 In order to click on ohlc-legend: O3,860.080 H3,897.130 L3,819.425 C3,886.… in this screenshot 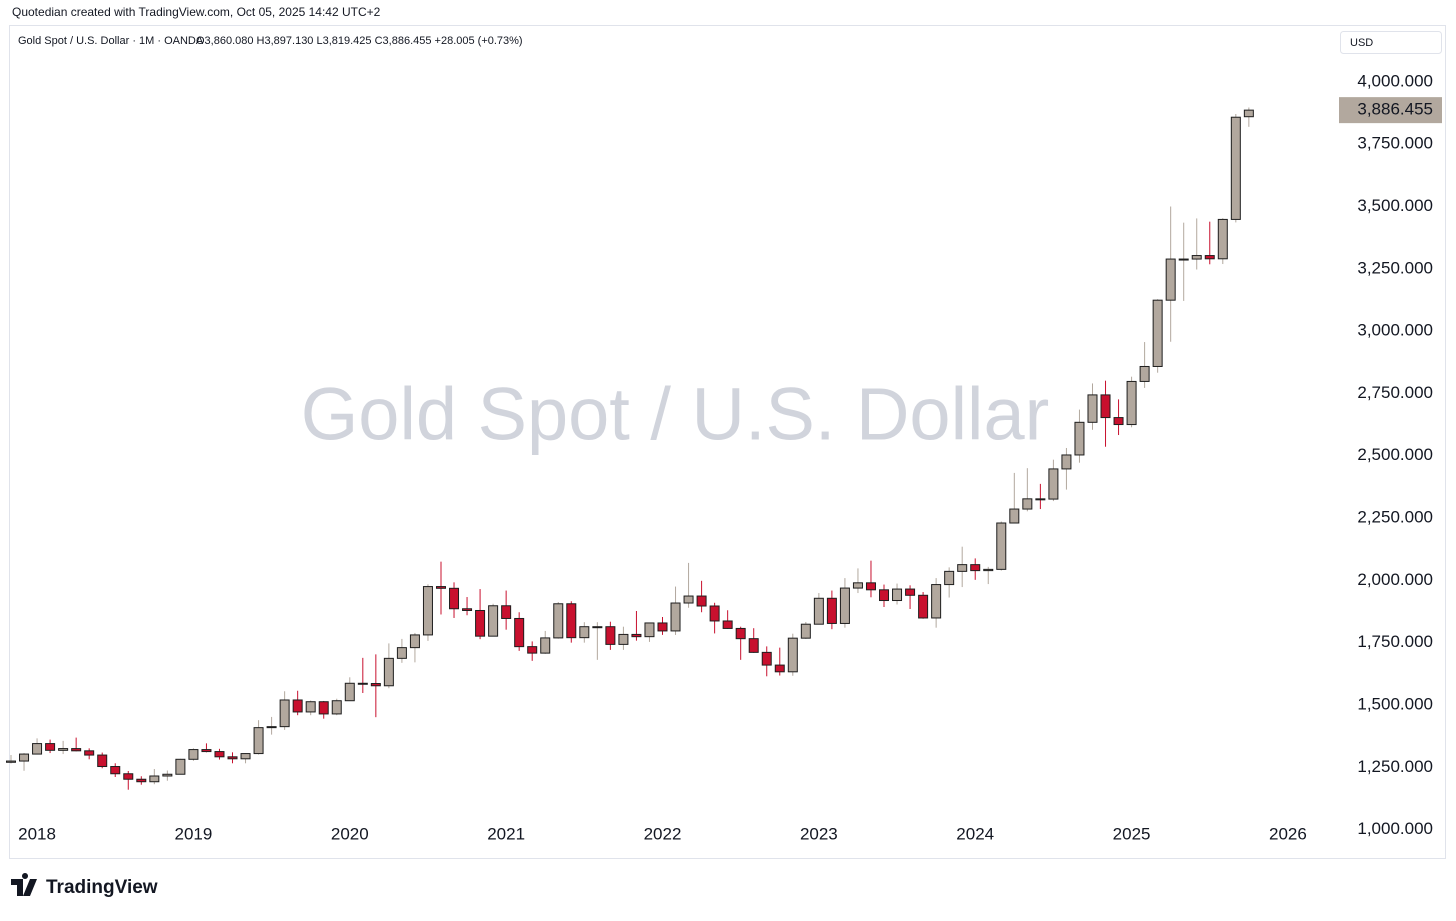, I will do `click(359, 41)`.